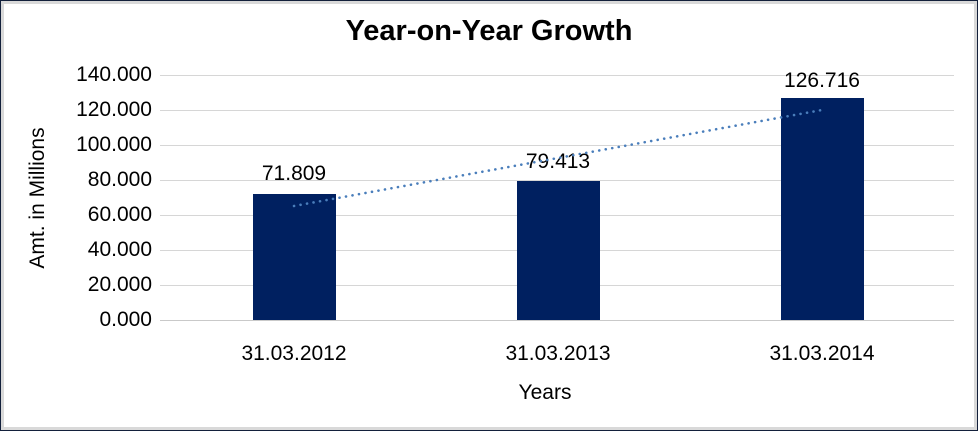 The height and width of the screenshot is (431, 978). I want to click on y-tick-label: 120.000, so click(114, 109).